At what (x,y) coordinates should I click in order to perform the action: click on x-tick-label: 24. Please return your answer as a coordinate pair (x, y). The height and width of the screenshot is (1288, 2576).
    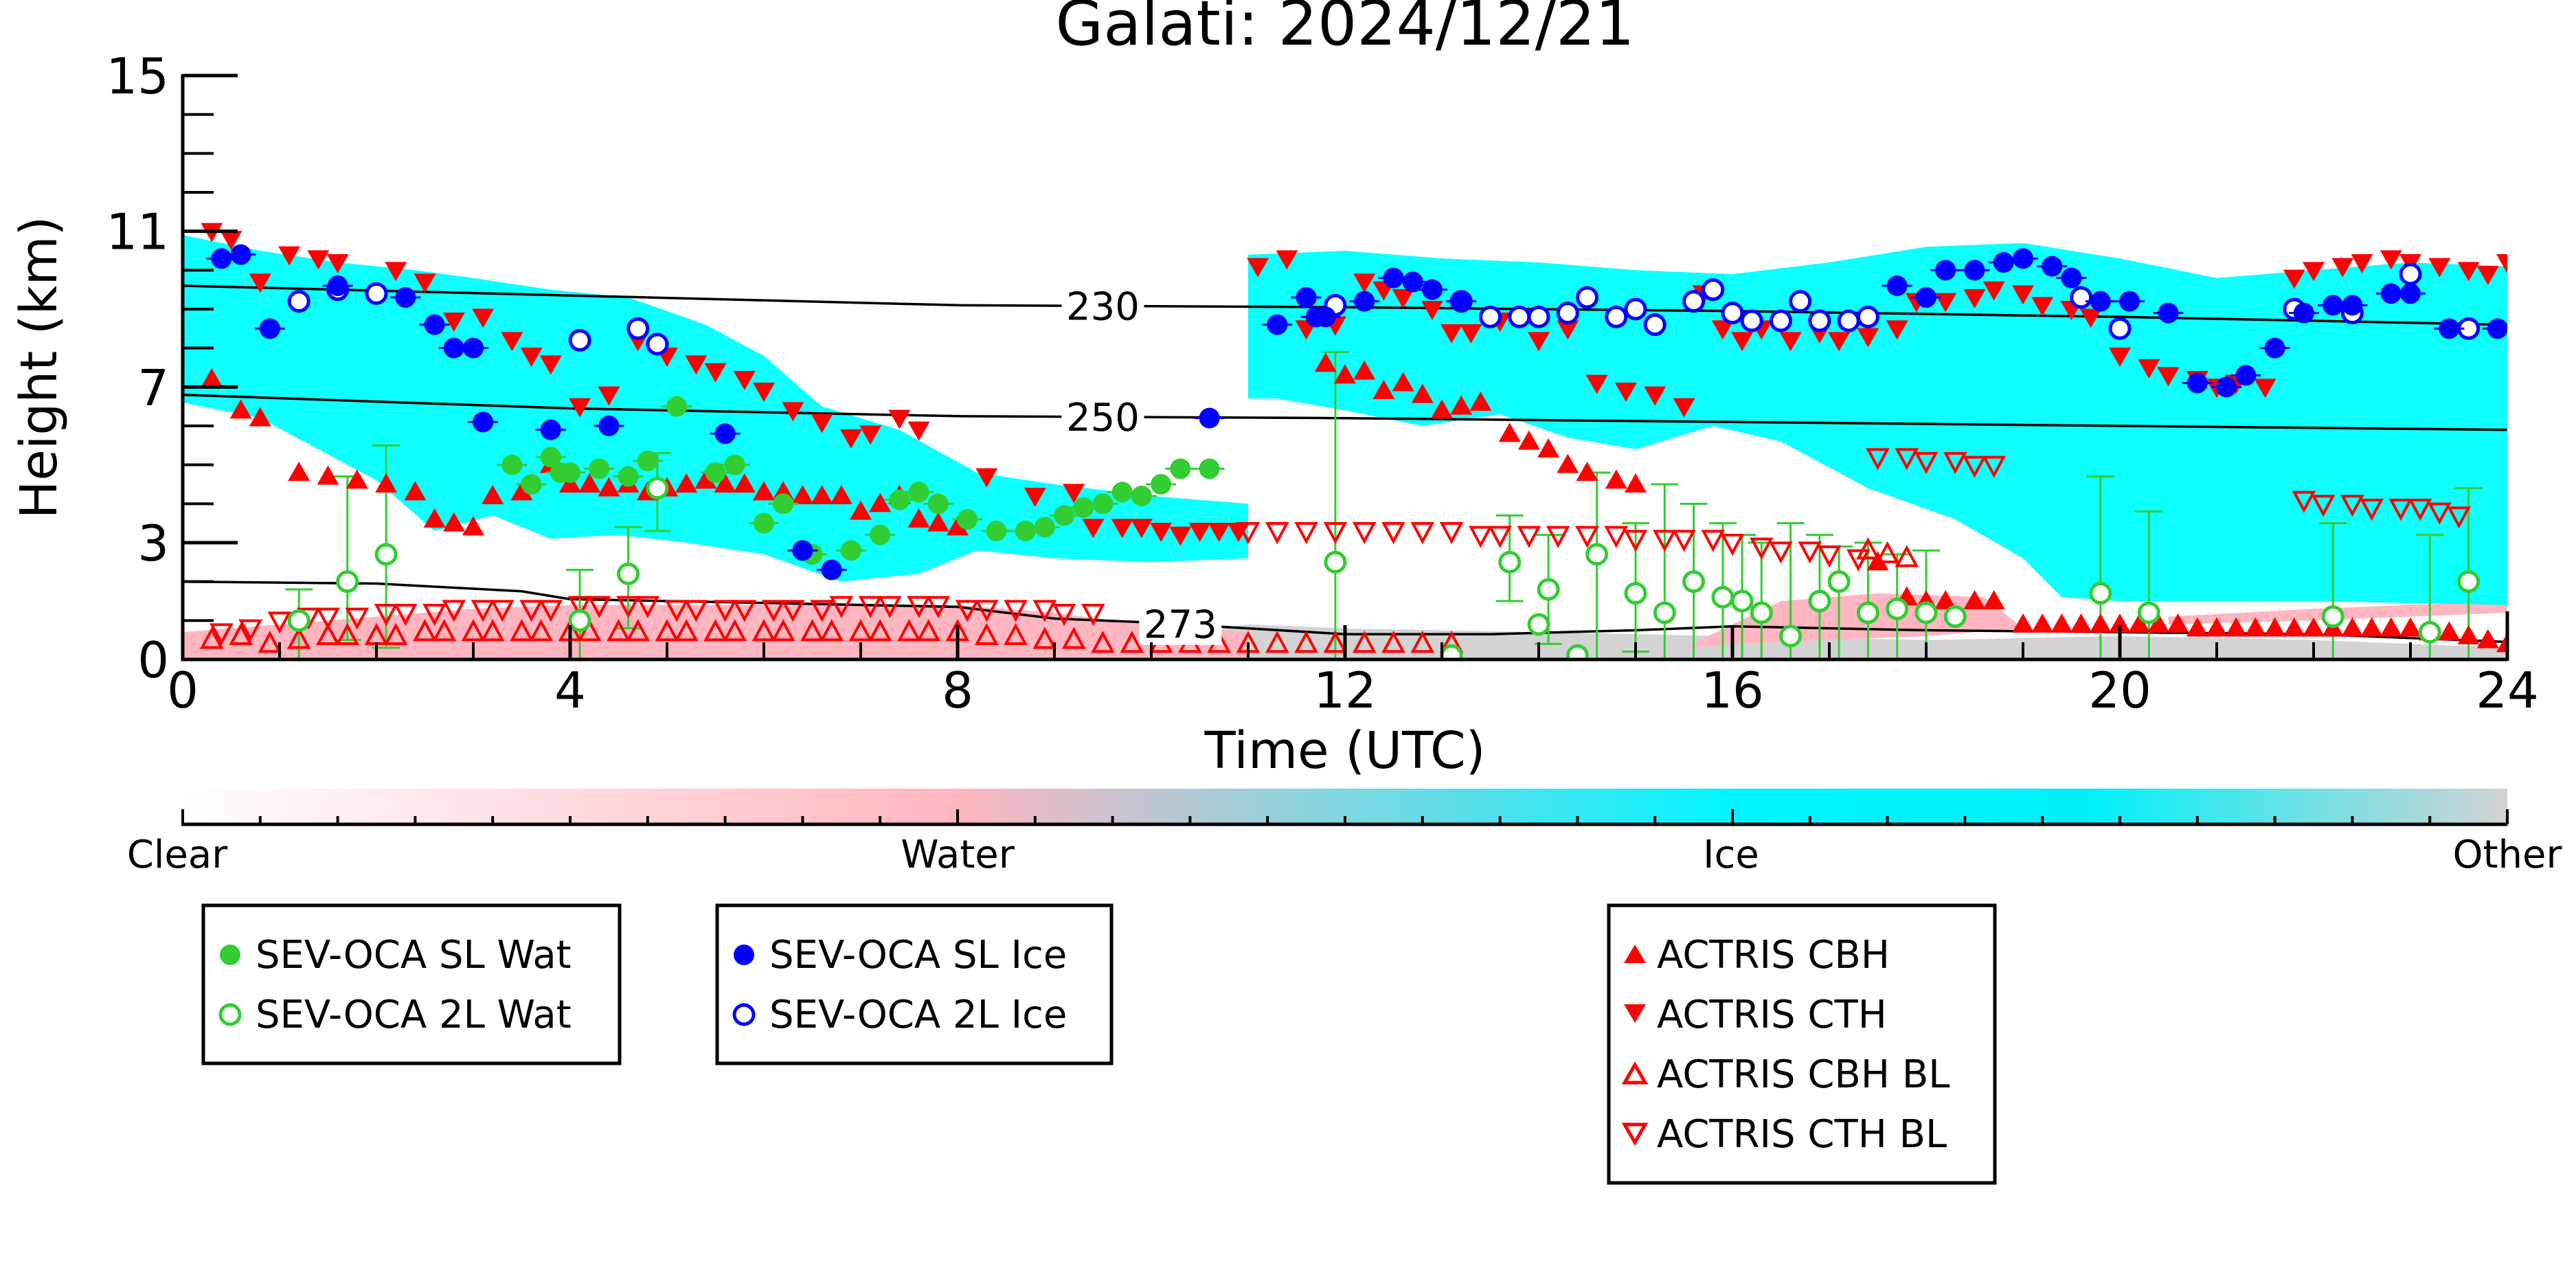
    Looking at the image, I should click on (2507, 690).